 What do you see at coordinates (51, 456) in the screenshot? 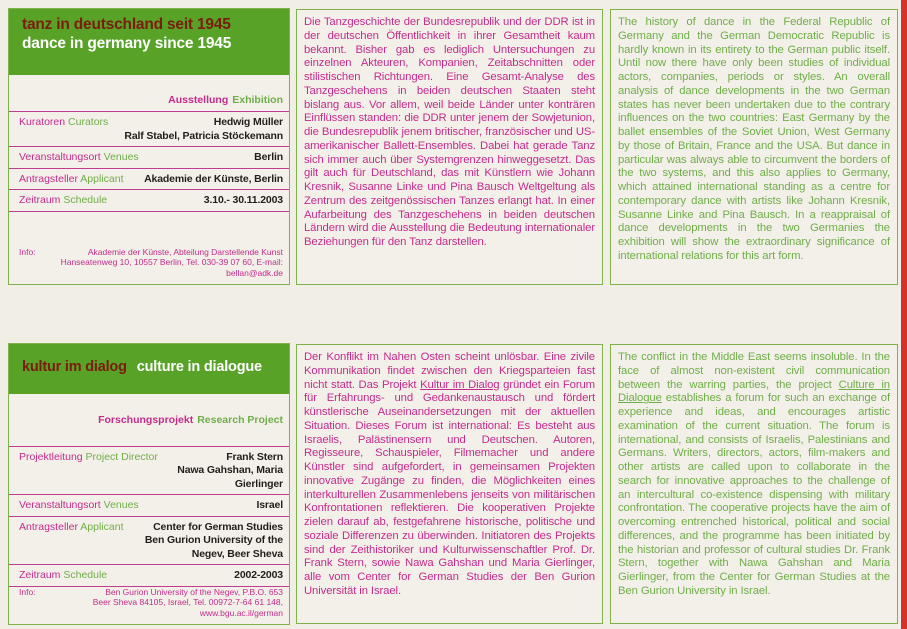
I see `meta-label-german: Projektleitung` at bounding box center [51, 456].